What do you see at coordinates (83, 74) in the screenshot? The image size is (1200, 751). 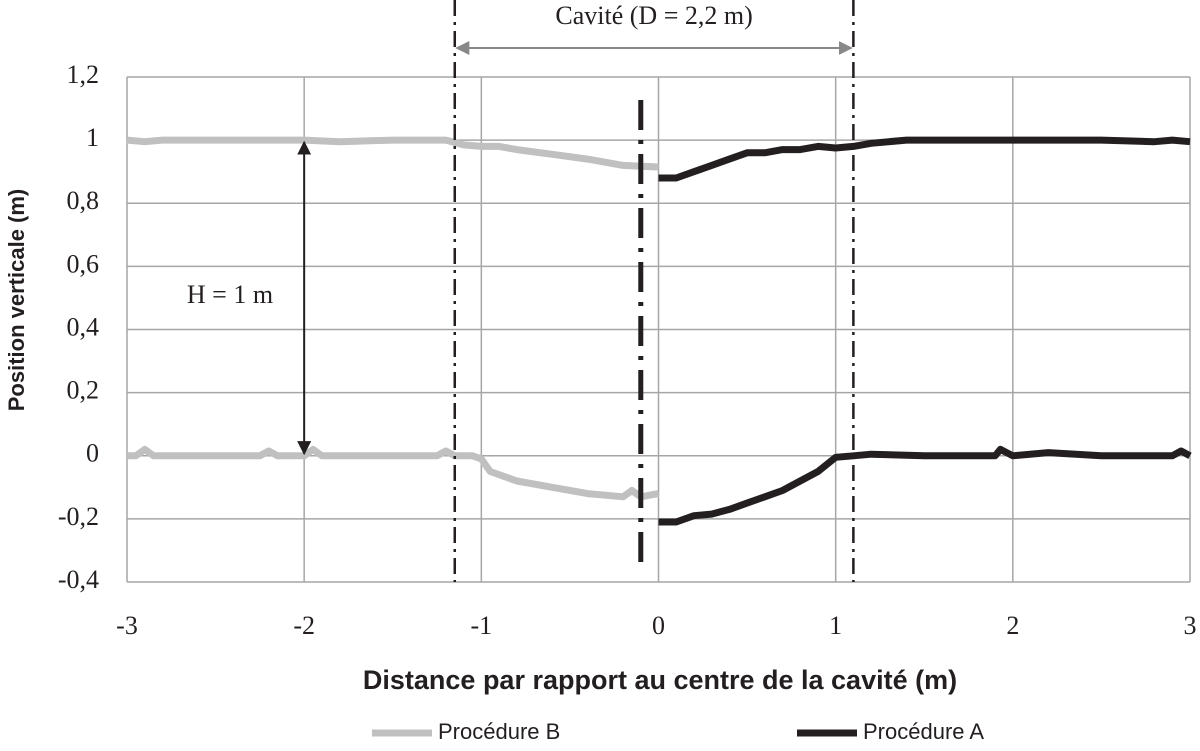 I see `y-tick-label: 1,2` at bounding box center [83, 74].